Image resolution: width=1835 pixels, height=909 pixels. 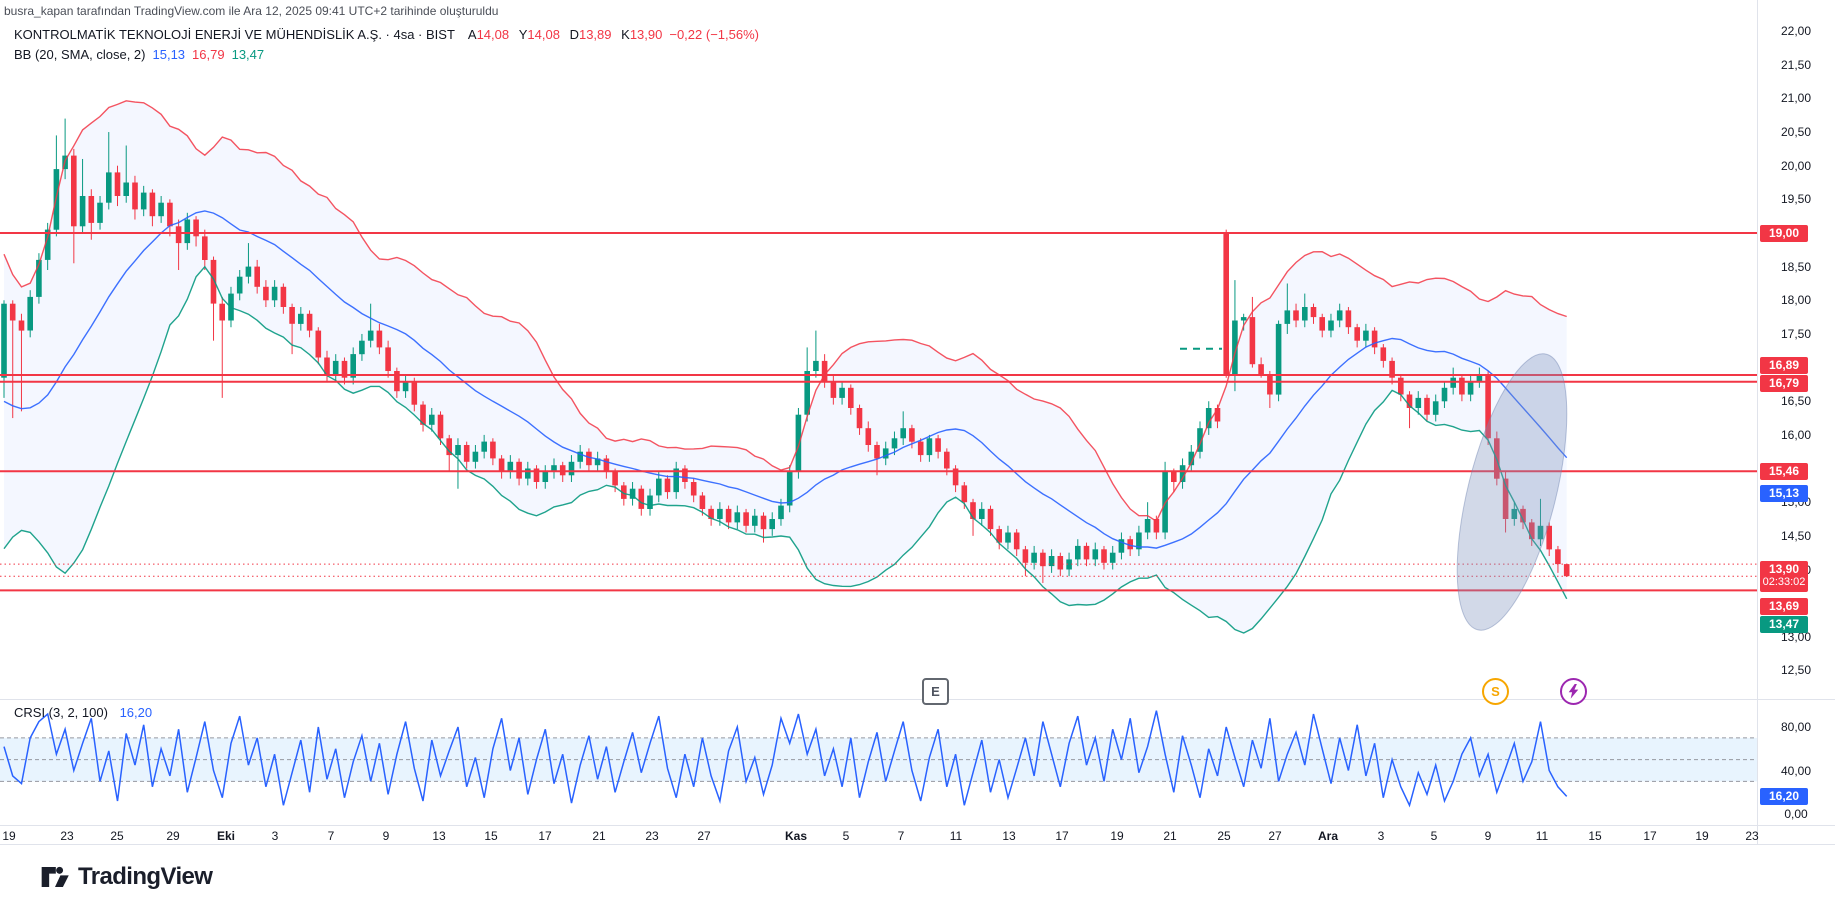 I want to click on crsi-pane, so click(x=878, y=762).